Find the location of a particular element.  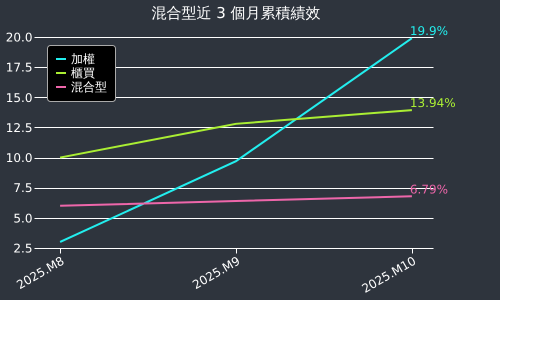

legend-label: 混合型 is located at coordinates (89, 87).